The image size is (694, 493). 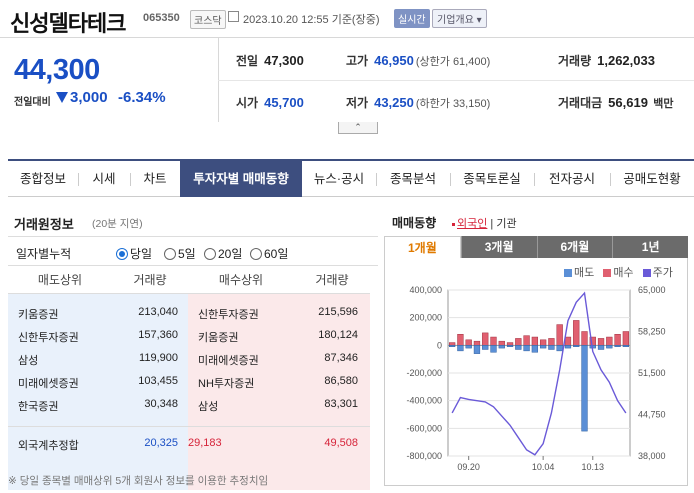 I want to click on tab-disclosure: 전자공시, so click(x=572, y=179).